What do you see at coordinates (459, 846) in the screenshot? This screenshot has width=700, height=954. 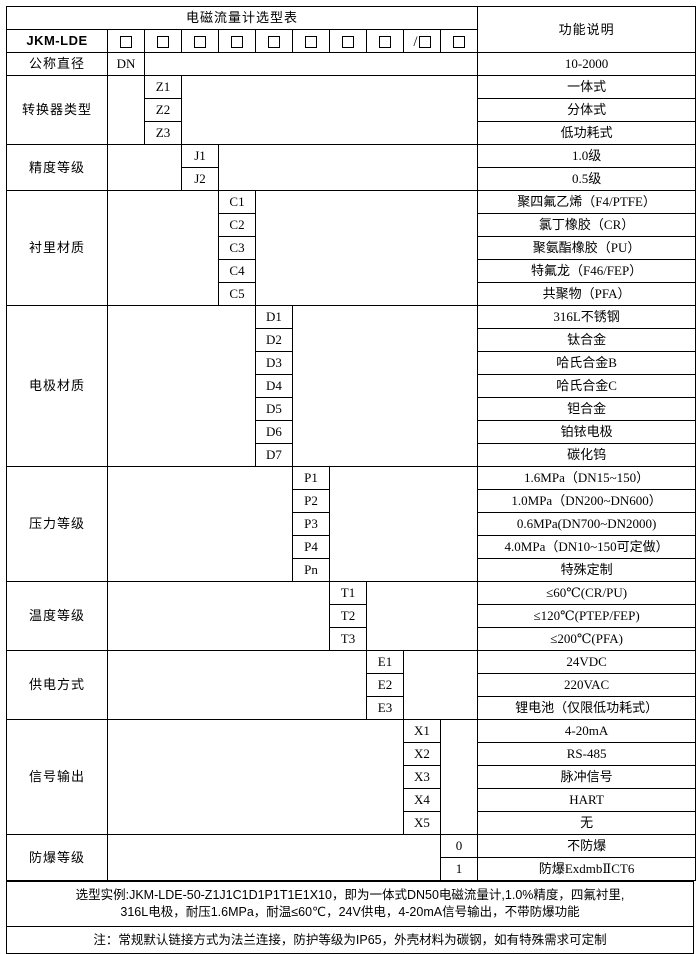 I see `code-cell-0: 0` at bounding box center [459, 846].